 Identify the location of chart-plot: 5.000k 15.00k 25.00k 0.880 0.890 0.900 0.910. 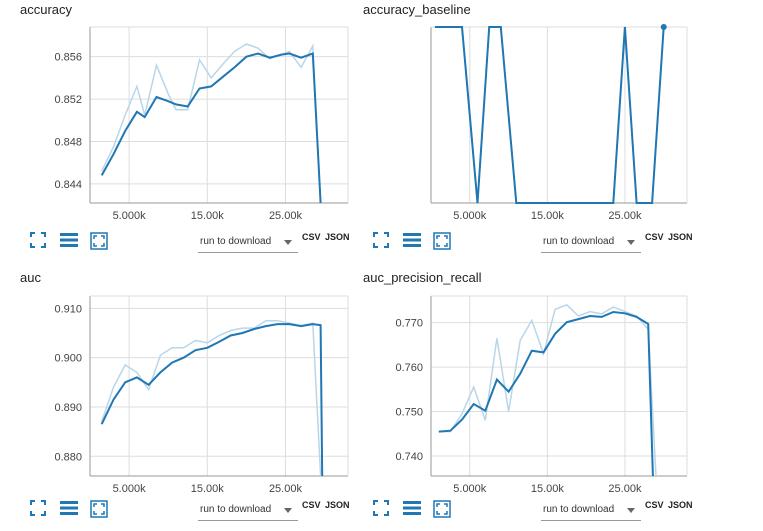
(201, 395).